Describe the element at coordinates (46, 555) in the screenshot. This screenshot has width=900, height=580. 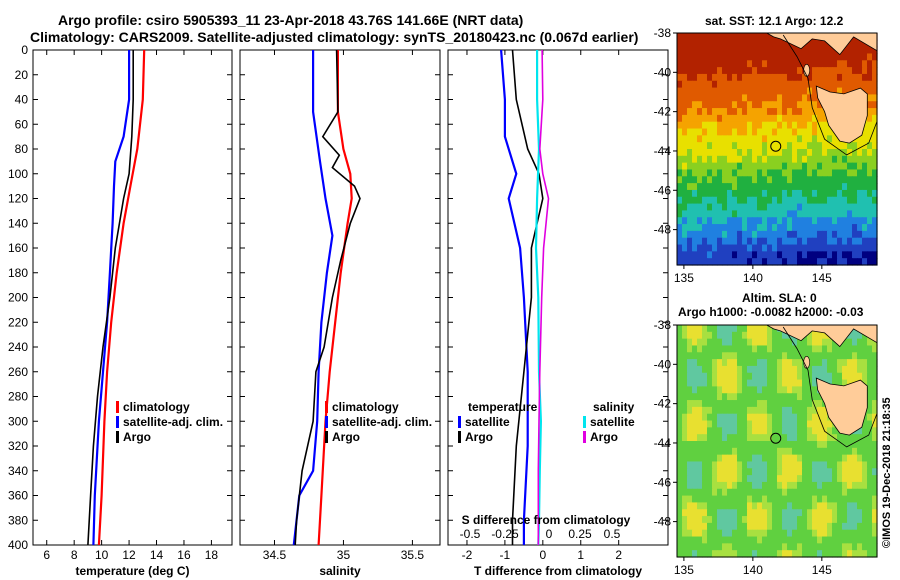
I see `temperature-xtick-label: 6` at that location.